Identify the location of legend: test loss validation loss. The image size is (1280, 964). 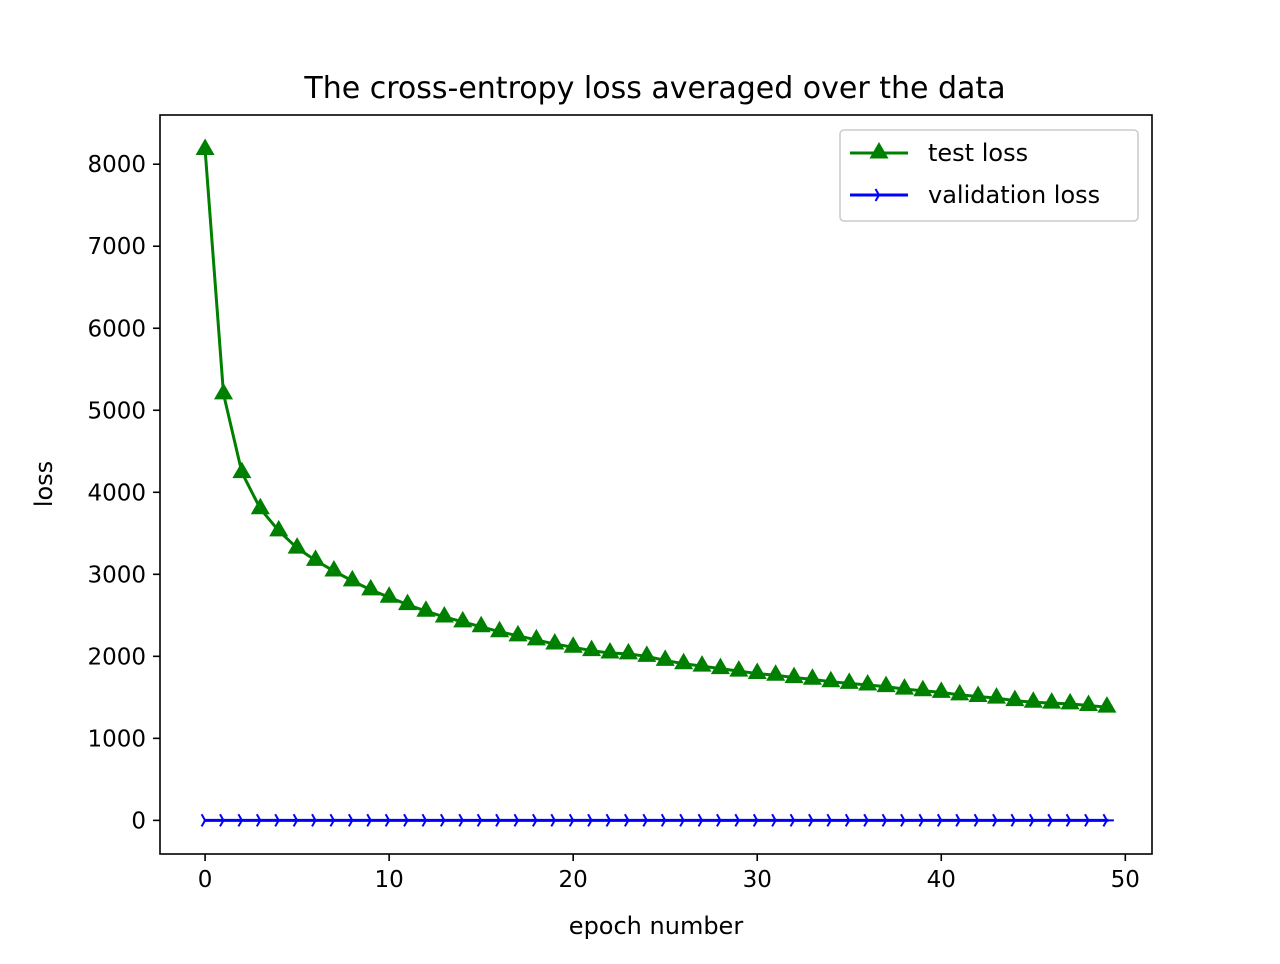
(989, 175).